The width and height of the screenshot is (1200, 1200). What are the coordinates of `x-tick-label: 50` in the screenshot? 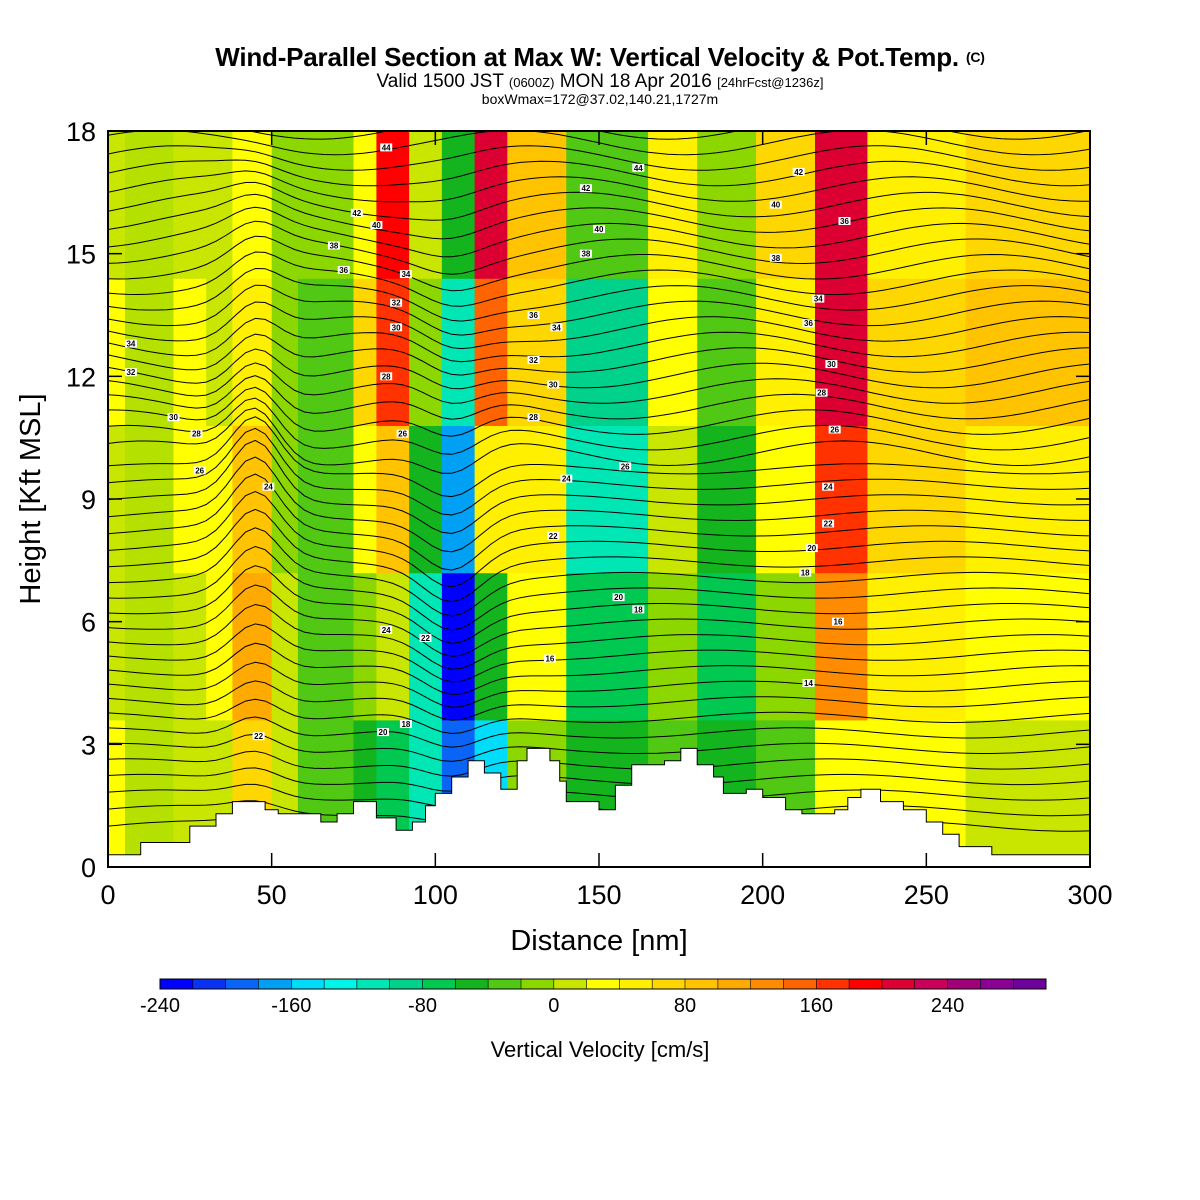 It's located at (272, 895).